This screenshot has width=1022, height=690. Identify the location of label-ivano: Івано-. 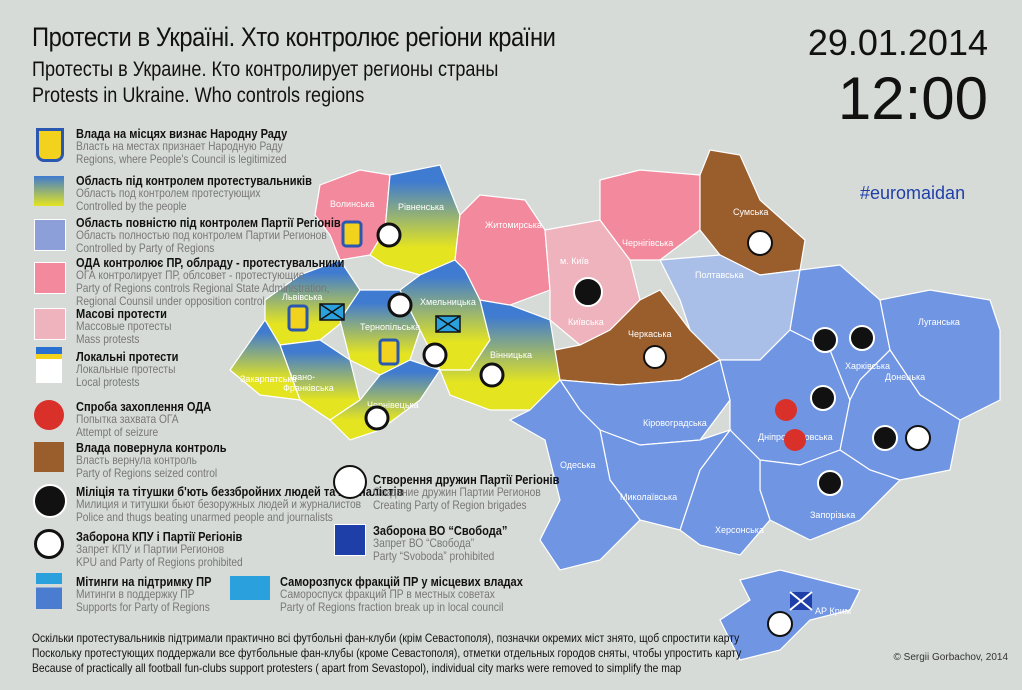
(302, 377).